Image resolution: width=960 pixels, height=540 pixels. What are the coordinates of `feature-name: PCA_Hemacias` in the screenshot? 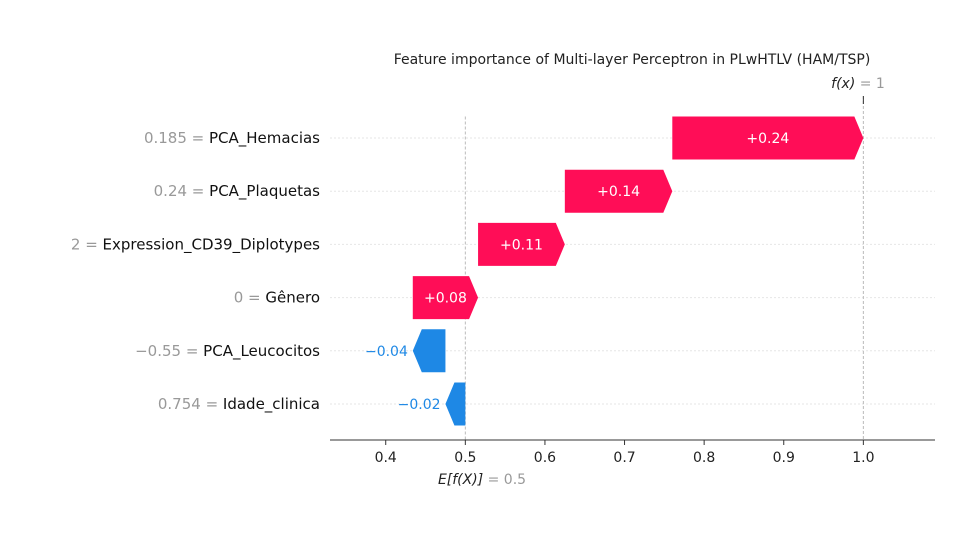 It's located at (264, 138).